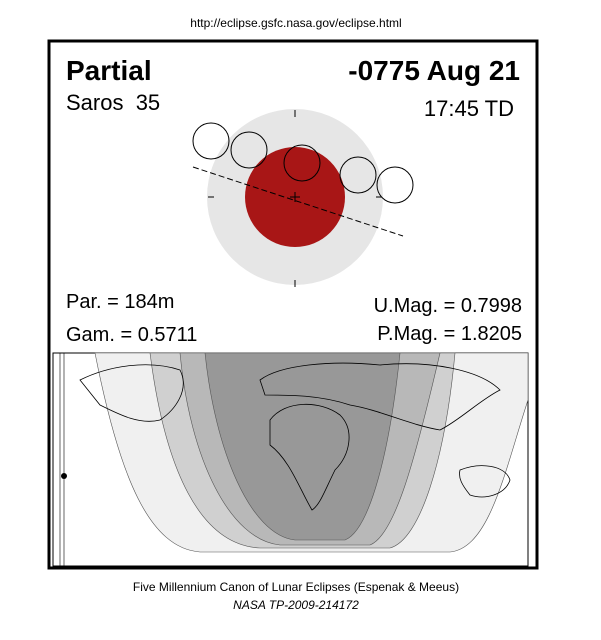 The height and width of the screenshot is (640, 601). I want to click on umbral-magnitude: U.Mag. = 0.7998, so click(448, 306).